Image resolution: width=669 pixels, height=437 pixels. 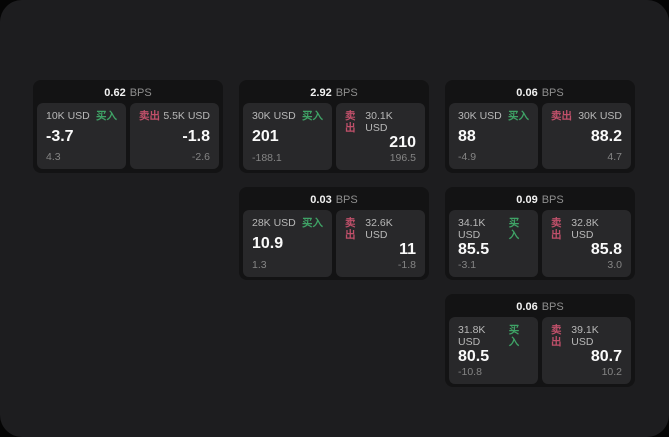 What do you see at coordinates (493, 336) in the screenshot?
I see `buy-tile-header: 31.8K USD 买入` at bounding box center [493, 336].